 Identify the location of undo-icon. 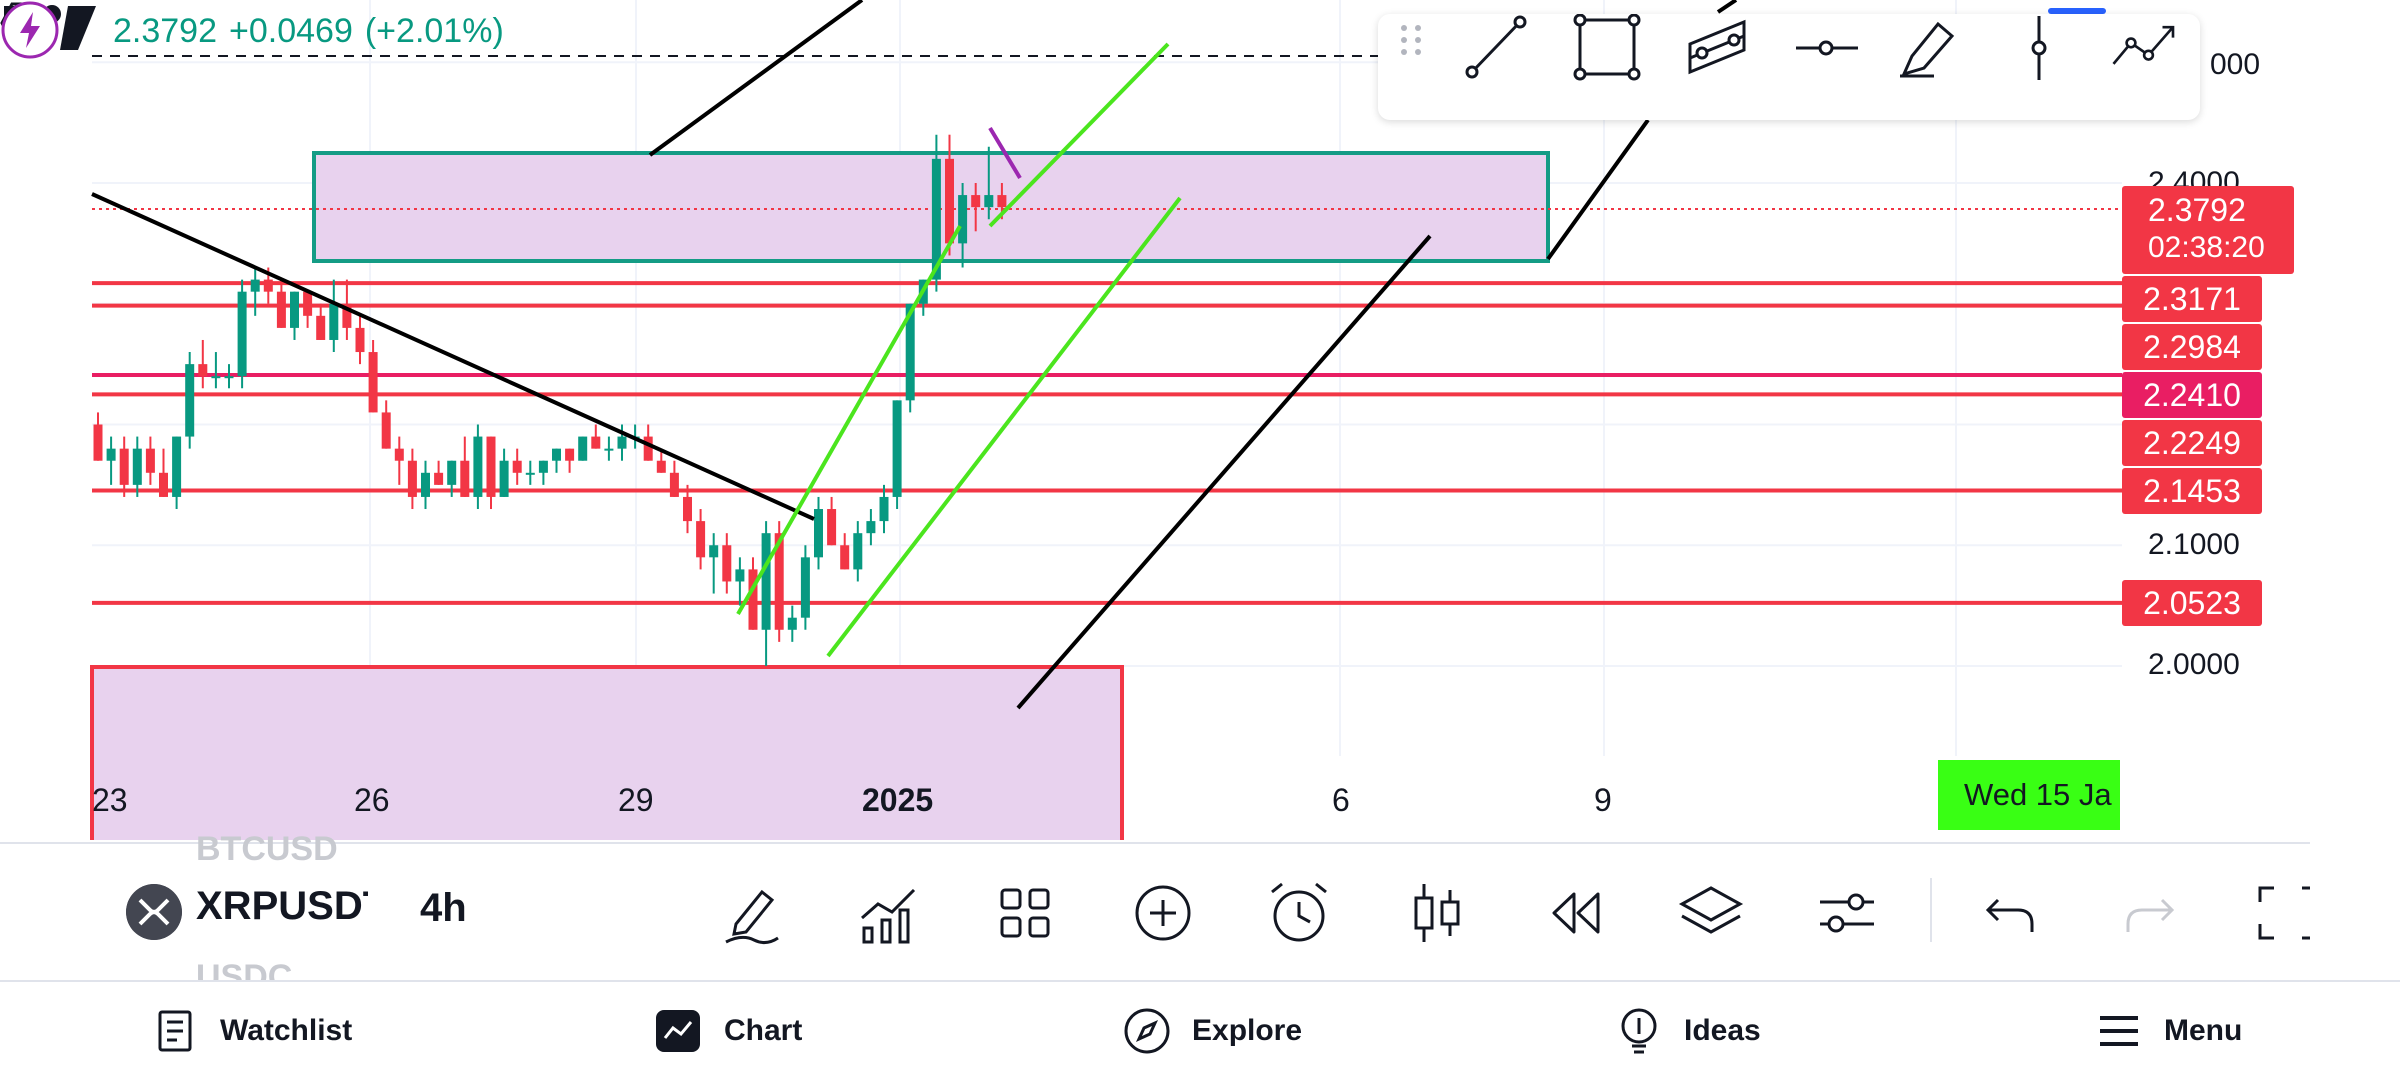
(2011, 913).